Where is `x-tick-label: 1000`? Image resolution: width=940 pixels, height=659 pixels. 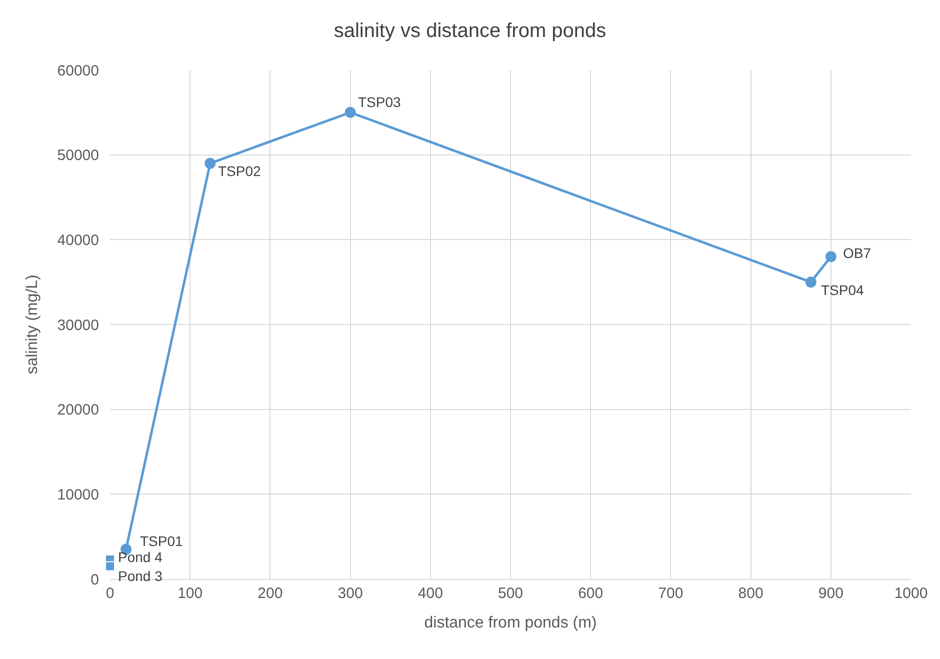 x-tick-label: 1000 is located at coordinates (911, 593).